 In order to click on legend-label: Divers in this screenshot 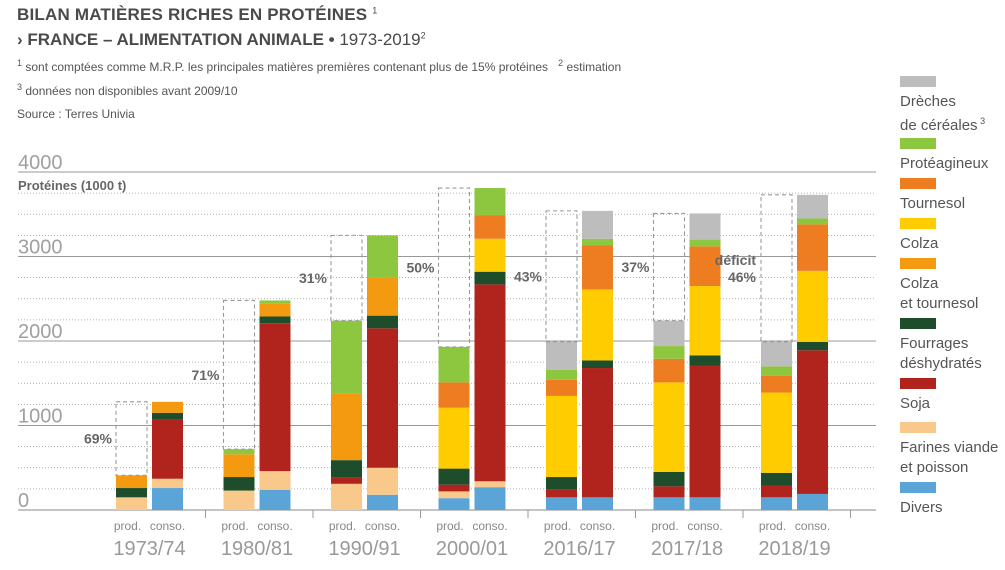, I will do `click(921, 507)`.